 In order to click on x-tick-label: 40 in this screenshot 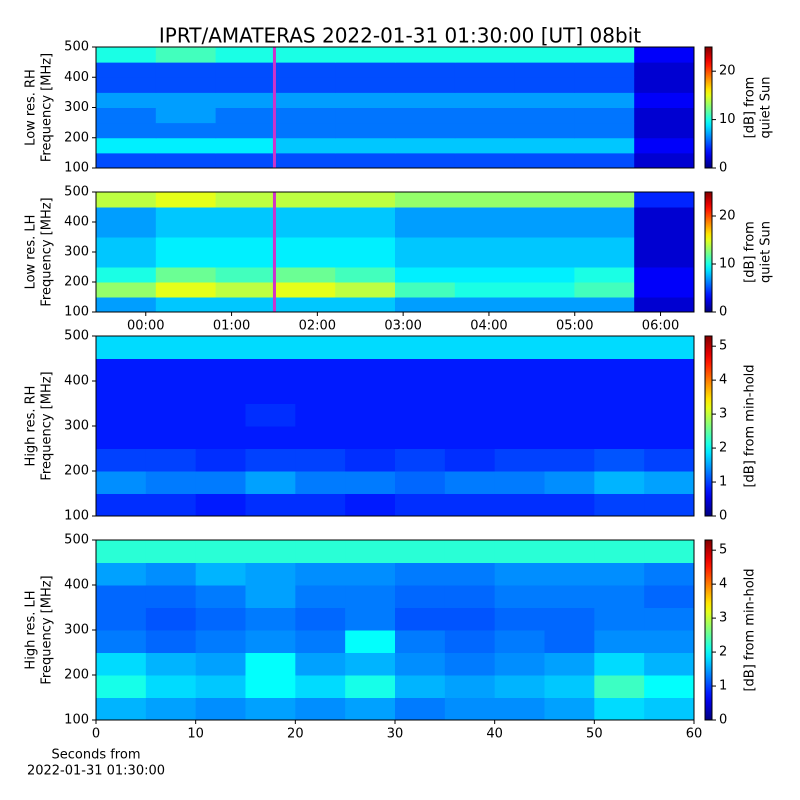, I will do `click(494, 734)`.